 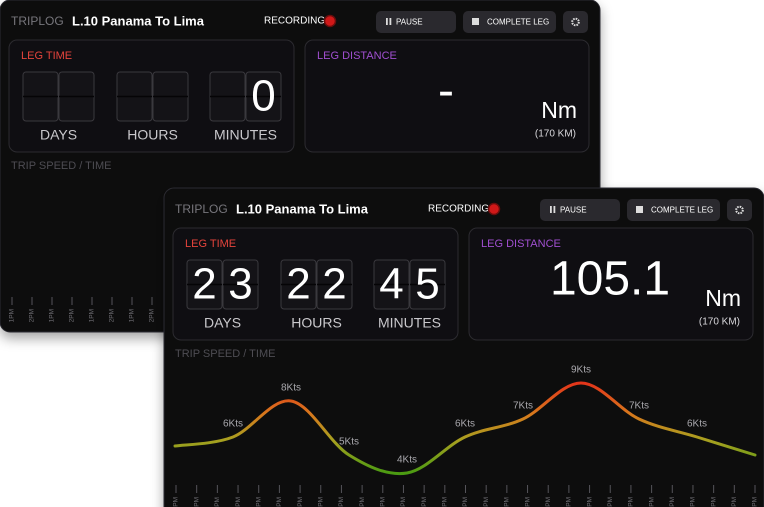 I want to click on gear-icon, so click(x=739, y=210).